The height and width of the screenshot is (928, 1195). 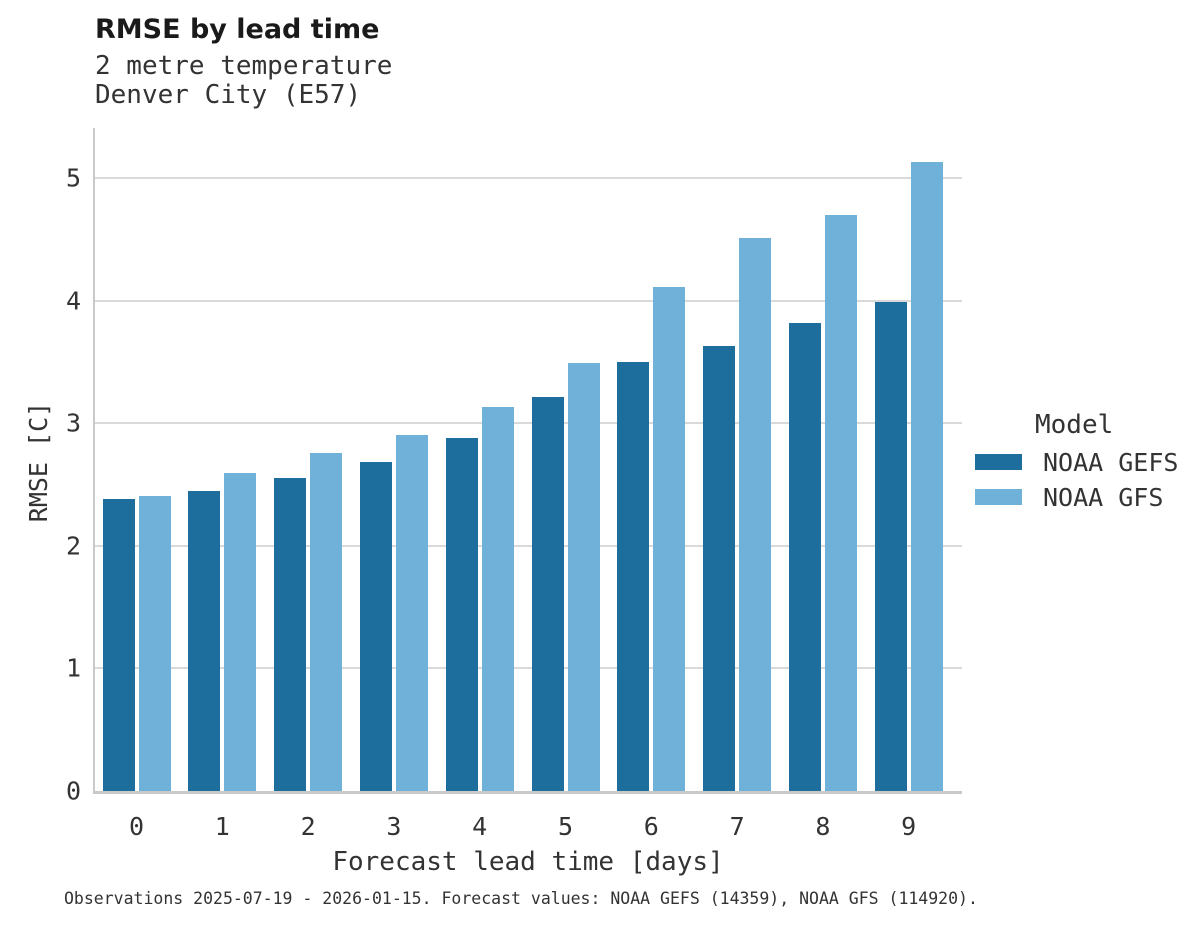 What do you see at coordinates (527, 792) in the screenshot?
I see `x-axis-spine` at bounding box center [527, 792].